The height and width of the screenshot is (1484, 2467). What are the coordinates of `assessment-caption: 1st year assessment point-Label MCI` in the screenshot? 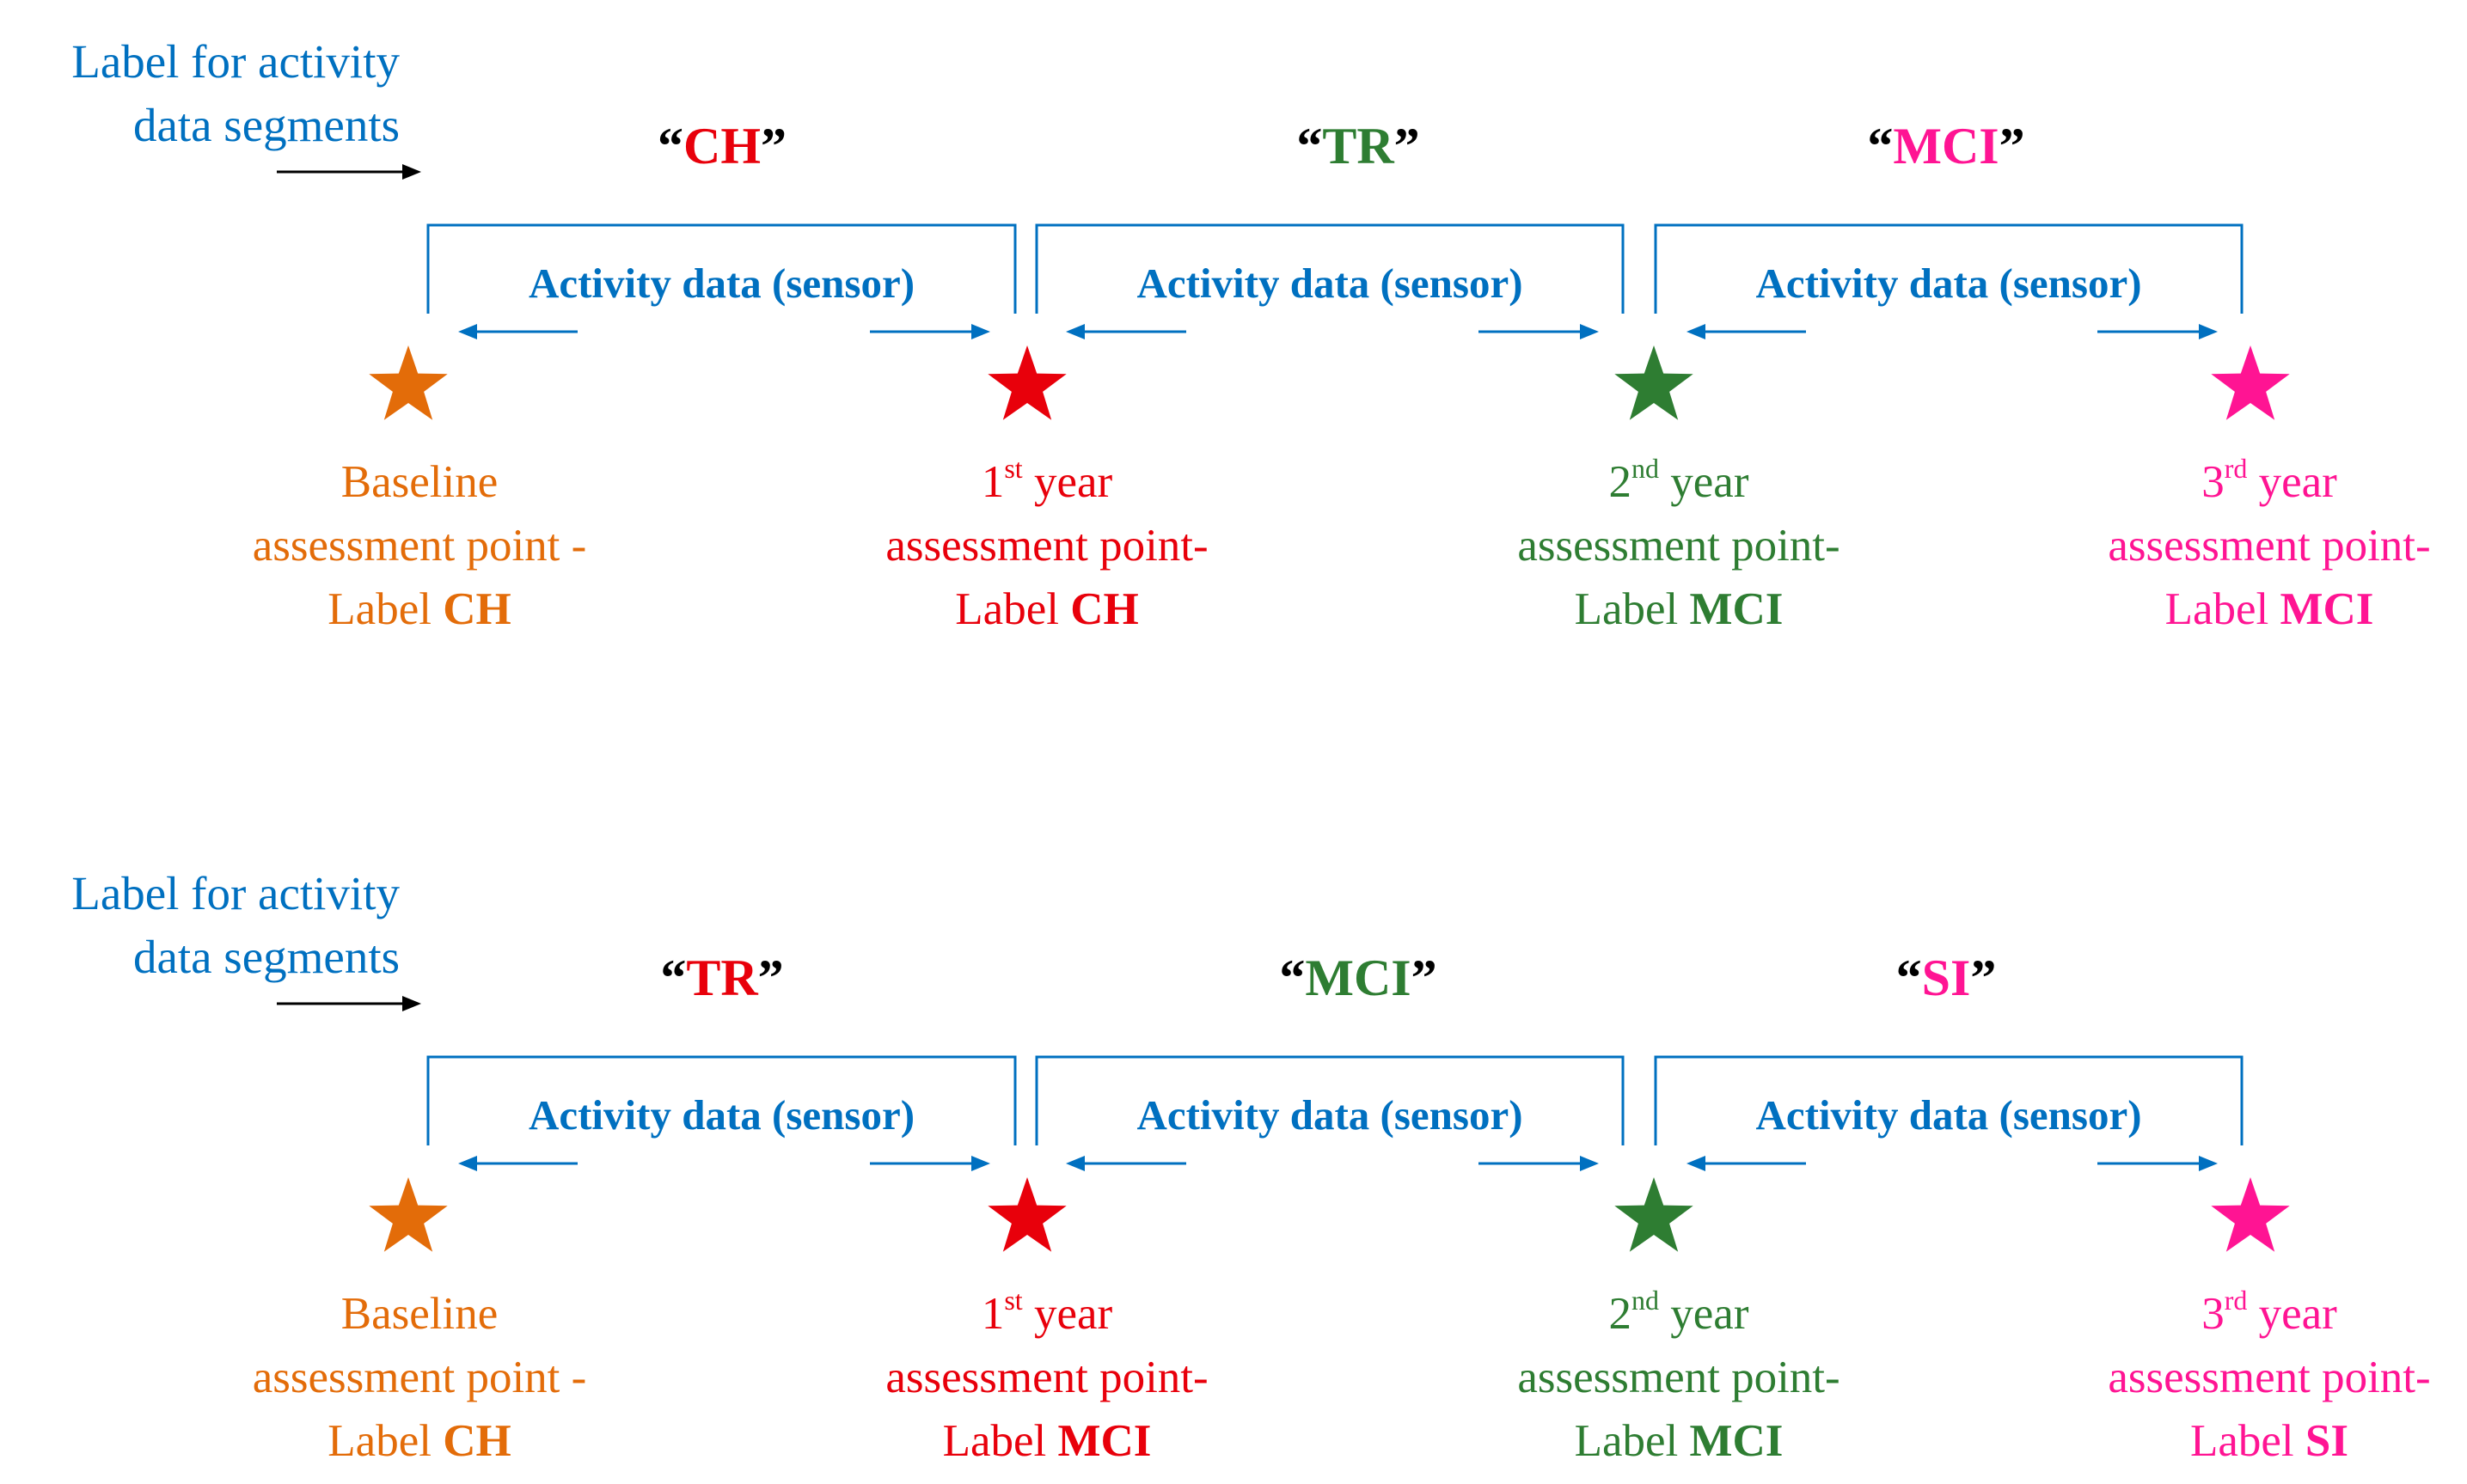 It's located at (1046, 1375).